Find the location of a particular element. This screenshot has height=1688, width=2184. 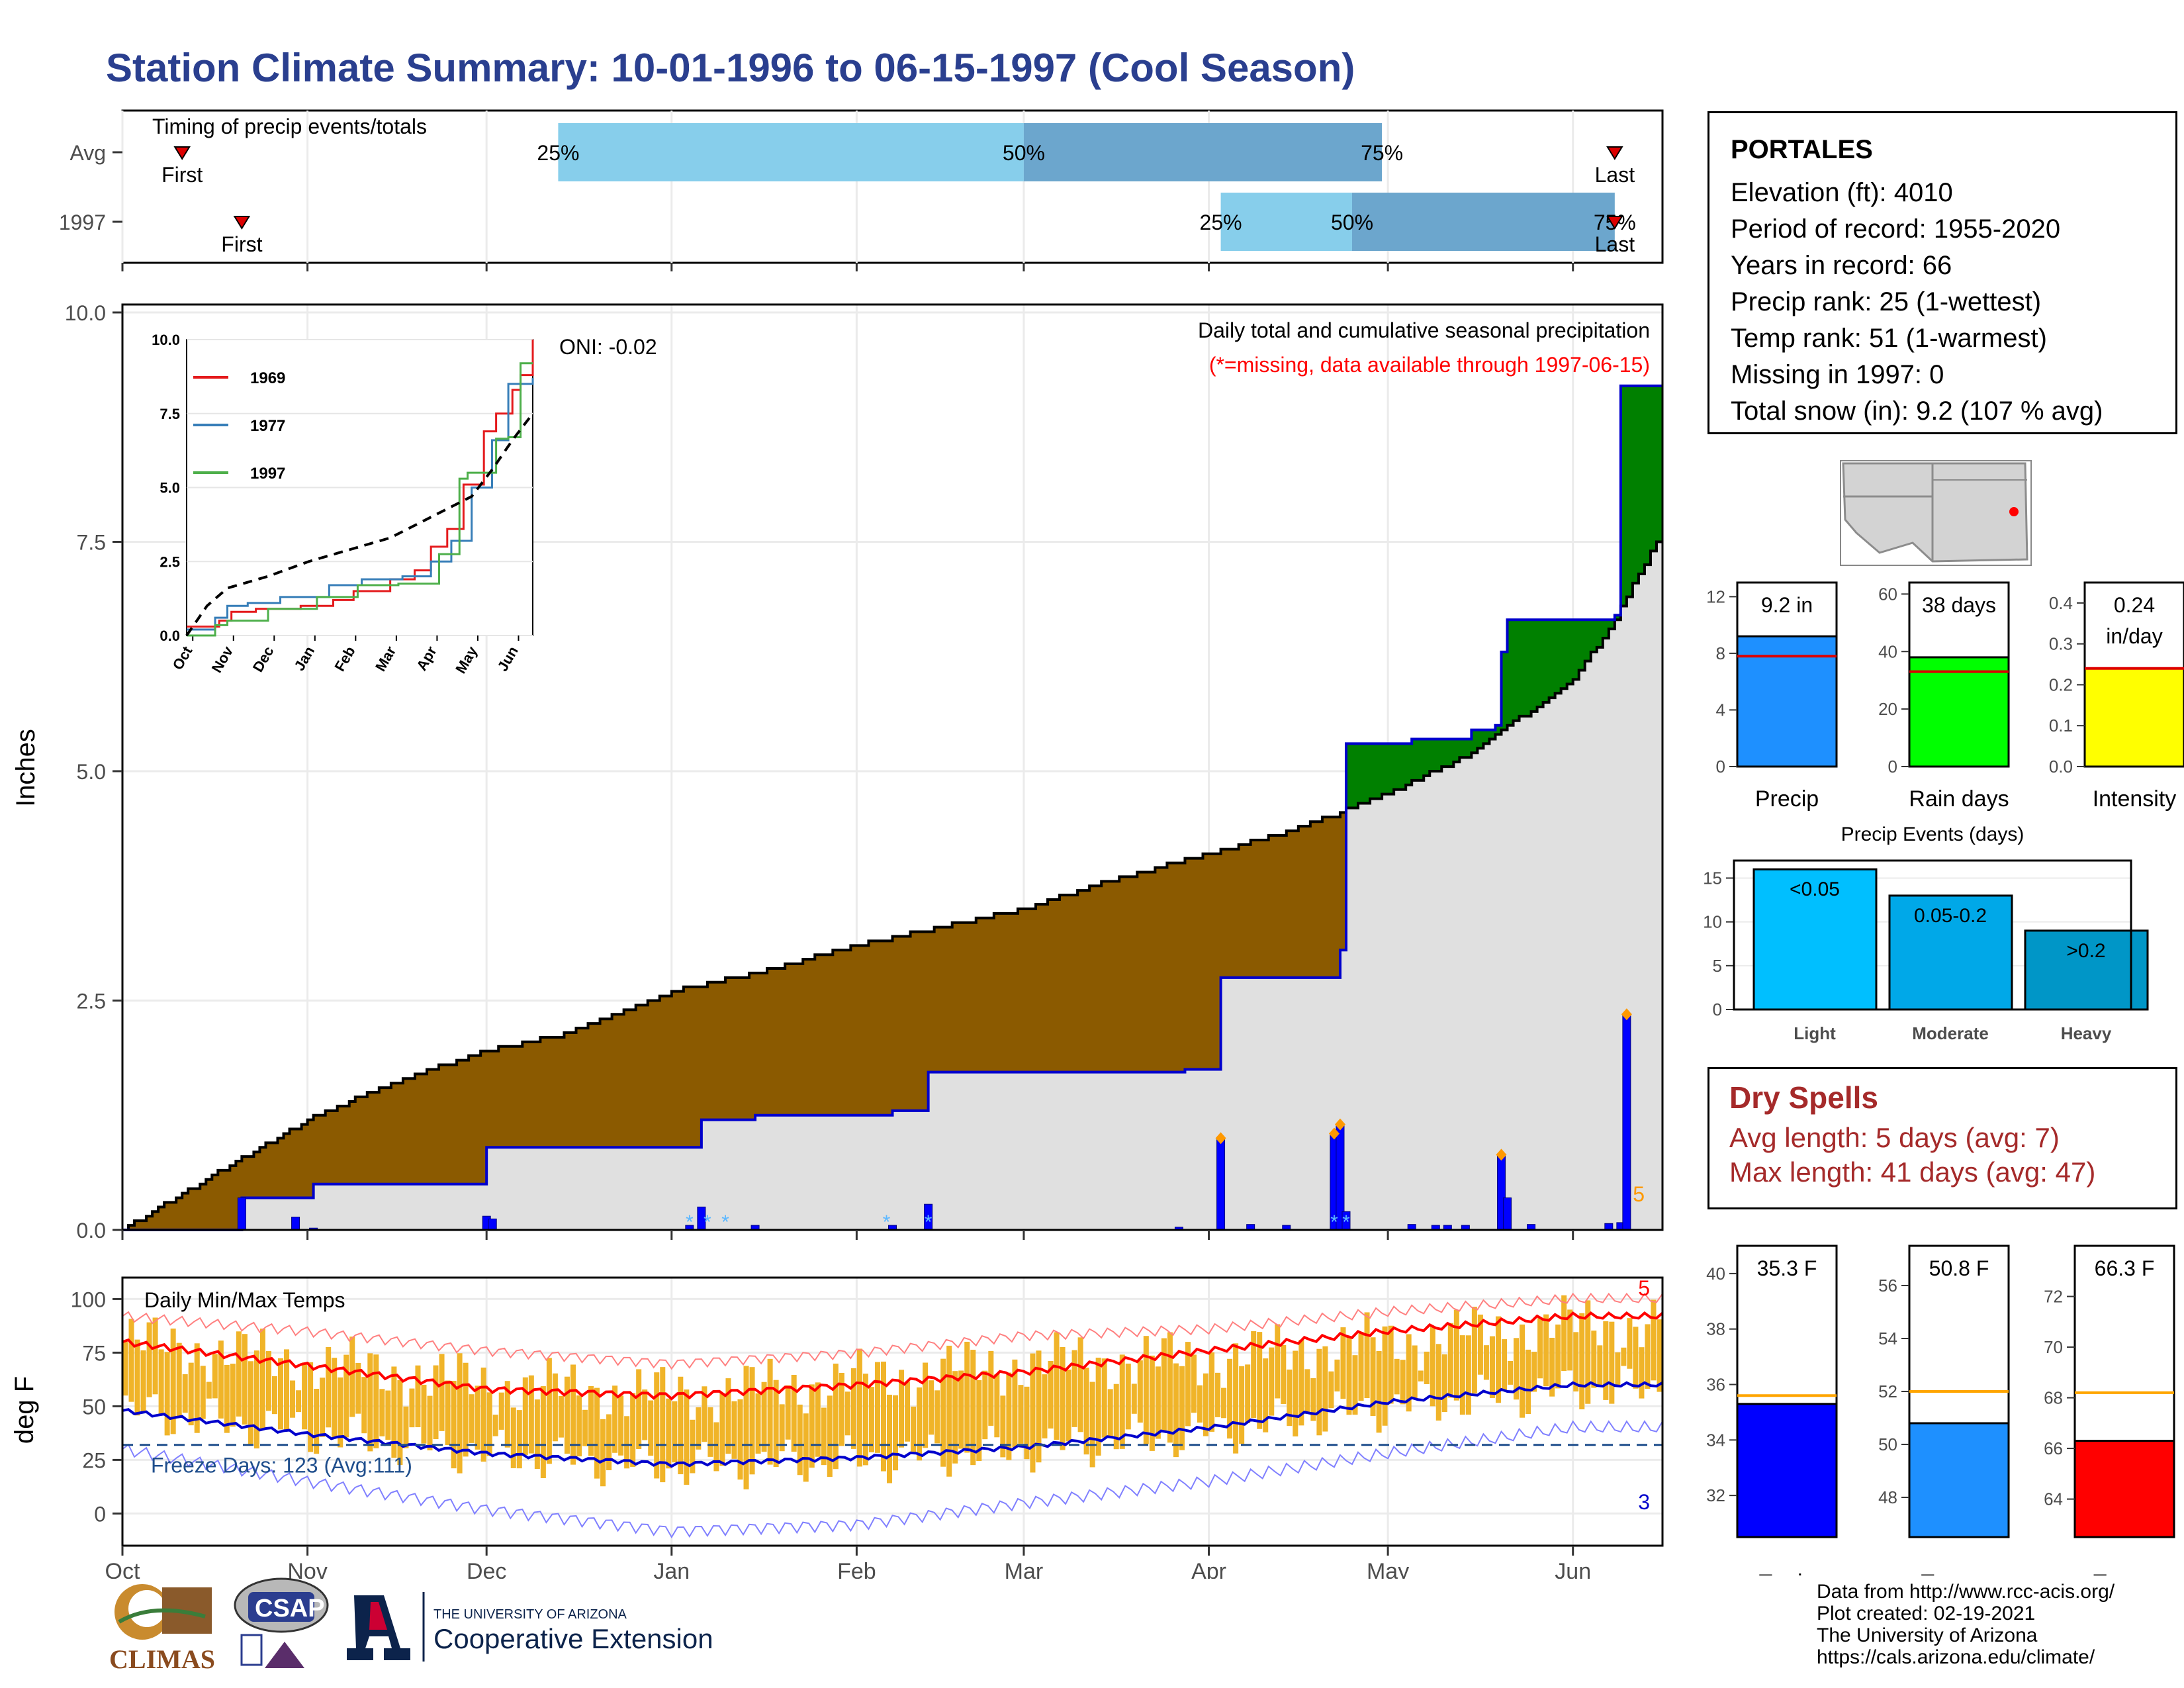

station-missing: Missing in 1997: 0 is located at coordinates (1837, 374).